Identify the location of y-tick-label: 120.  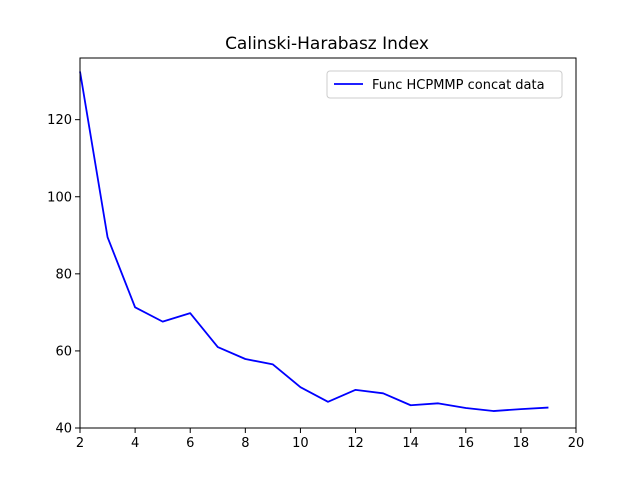
(59, 120).